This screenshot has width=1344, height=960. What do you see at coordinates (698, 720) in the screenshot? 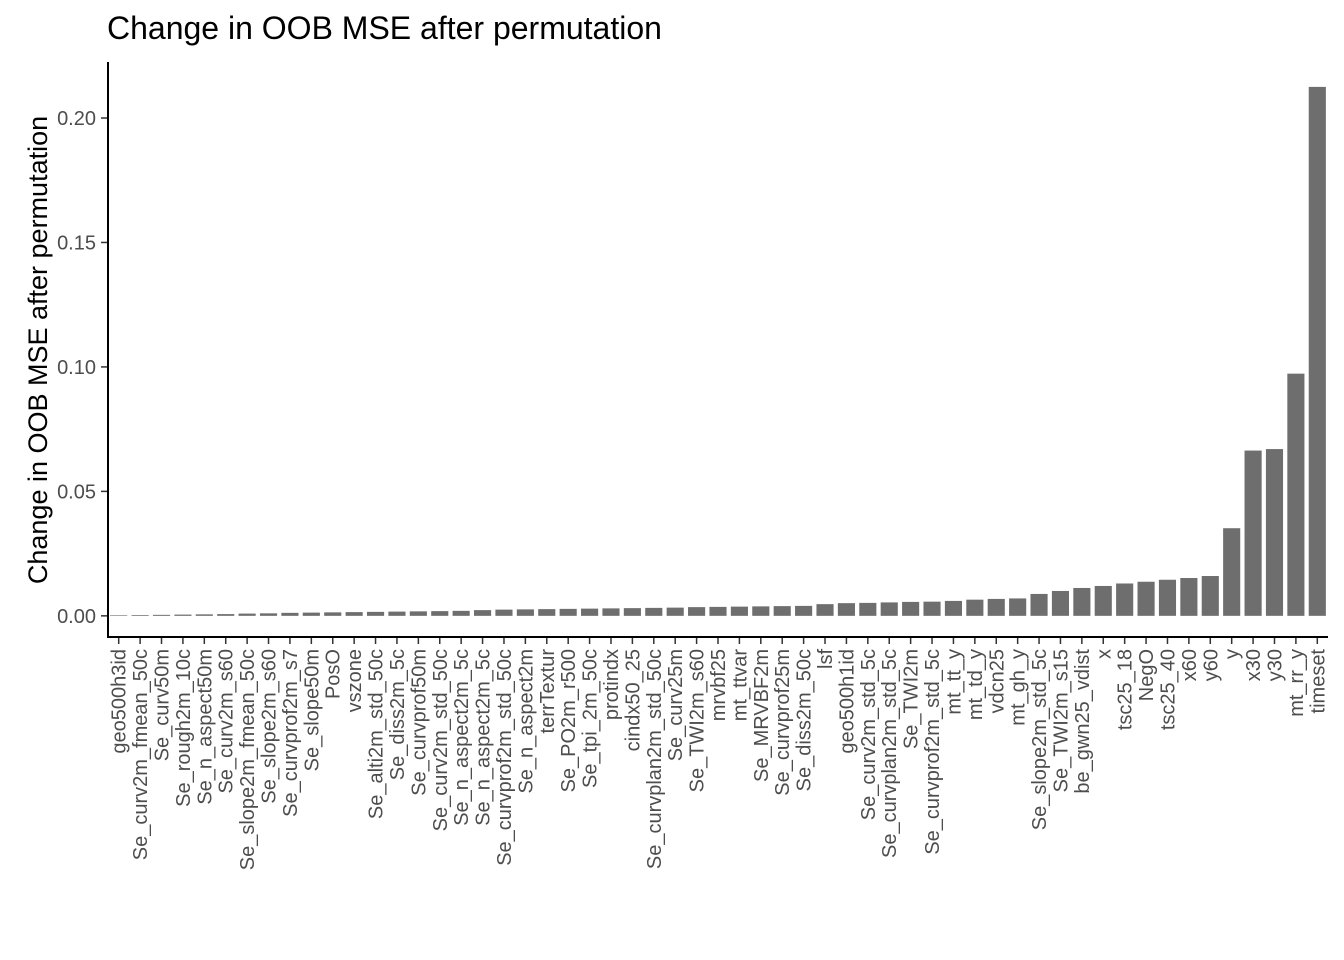
I see `x-tick-label: Se_TWI2m_s60` at bounding box center [698, 720].